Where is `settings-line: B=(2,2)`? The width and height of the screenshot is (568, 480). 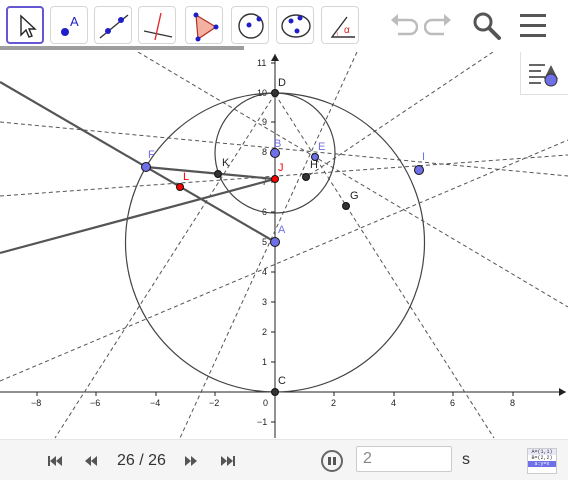
settings-line: B=(2,2) is located at coordinates (542, 458).